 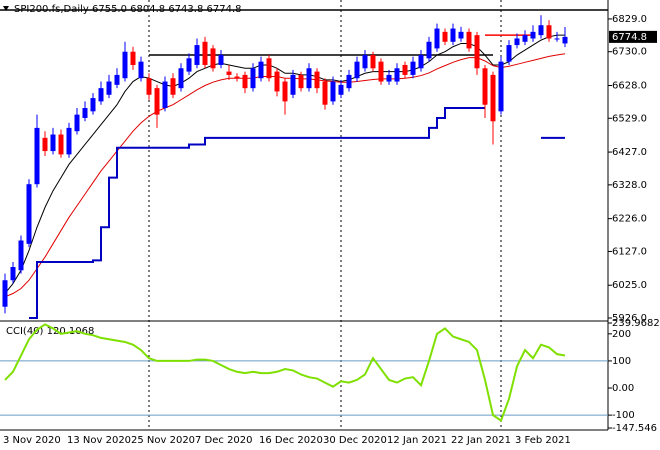 What do you see at coordinates (621, 334) in the screenshot?
I see `y-tick-label: 200` at bounding box center [621, 334].